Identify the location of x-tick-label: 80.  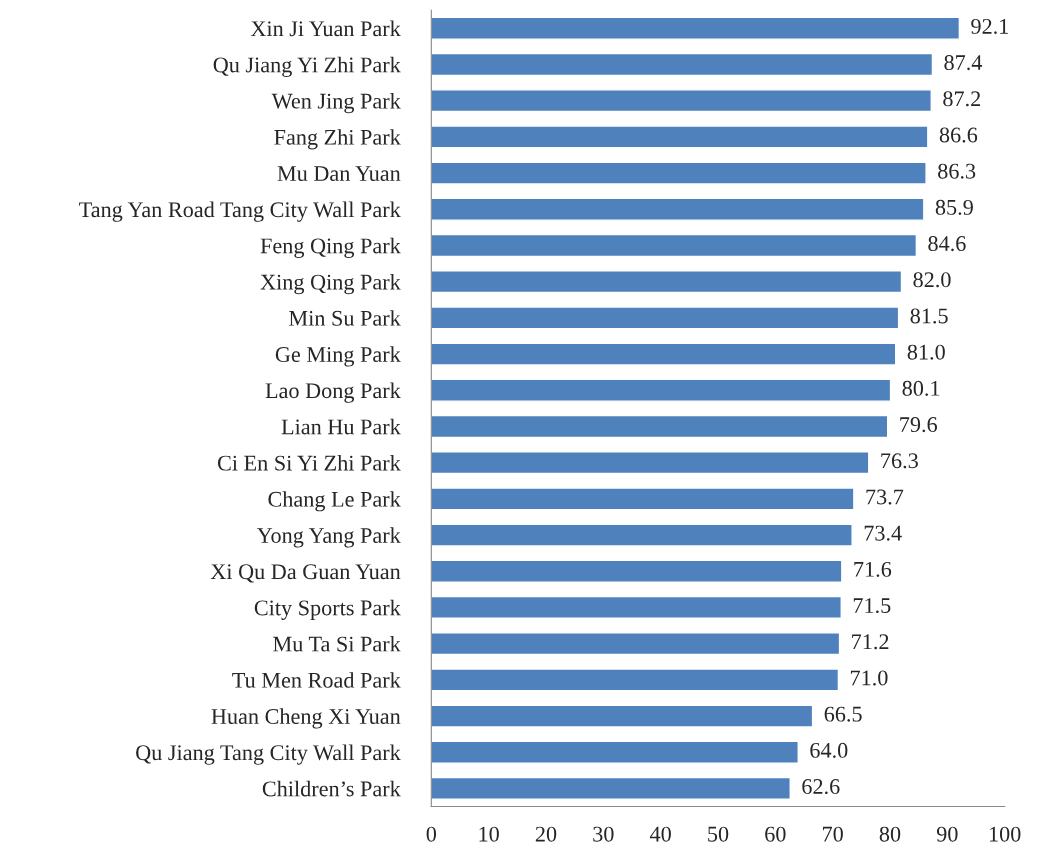
(890, 834).